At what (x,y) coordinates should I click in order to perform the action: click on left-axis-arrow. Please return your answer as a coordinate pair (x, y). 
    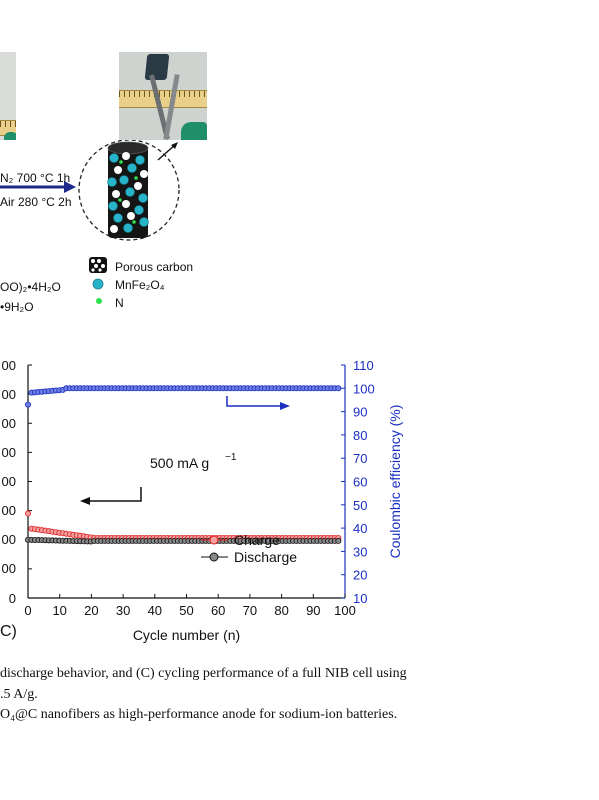
    Looking at the image, I should click on (115, 494).